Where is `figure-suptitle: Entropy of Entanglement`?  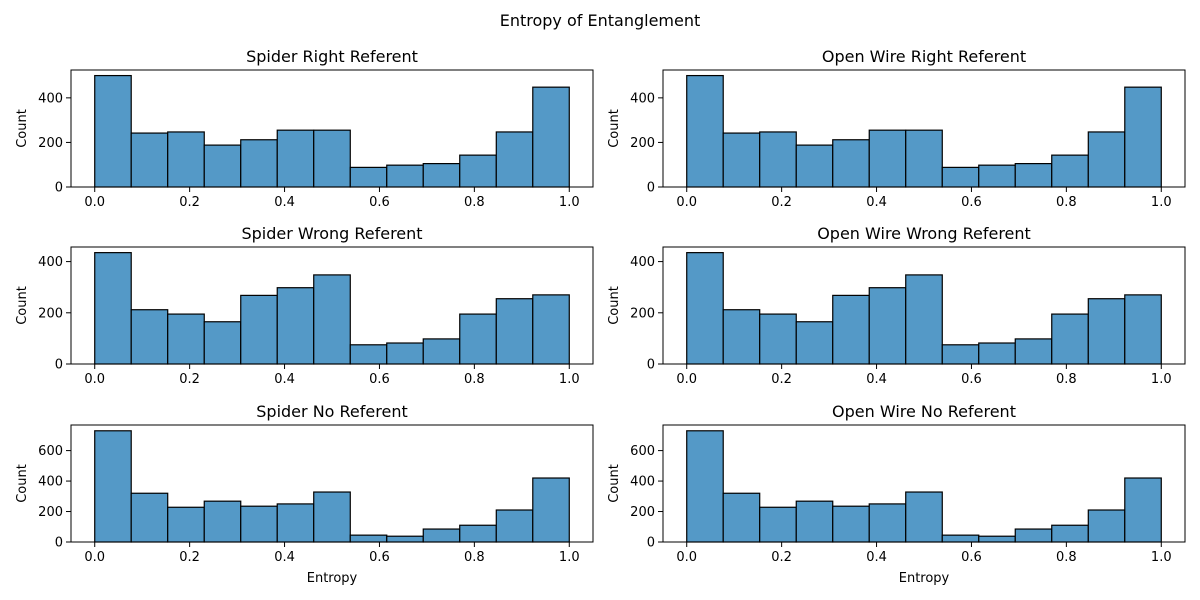
figure-suptitle: Entropy of Entanglement is located at coordinates (600, 20).